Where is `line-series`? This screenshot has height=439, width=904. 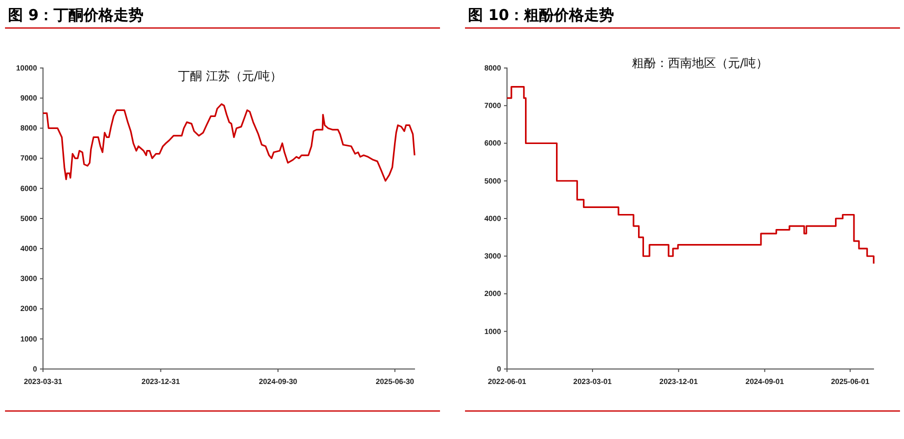
line-series is located at coordinates (229, 142).